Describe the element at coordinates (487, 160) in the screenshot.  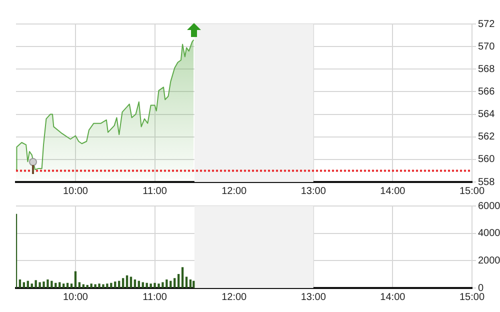
I see `y-tick-label: 560` at that location.